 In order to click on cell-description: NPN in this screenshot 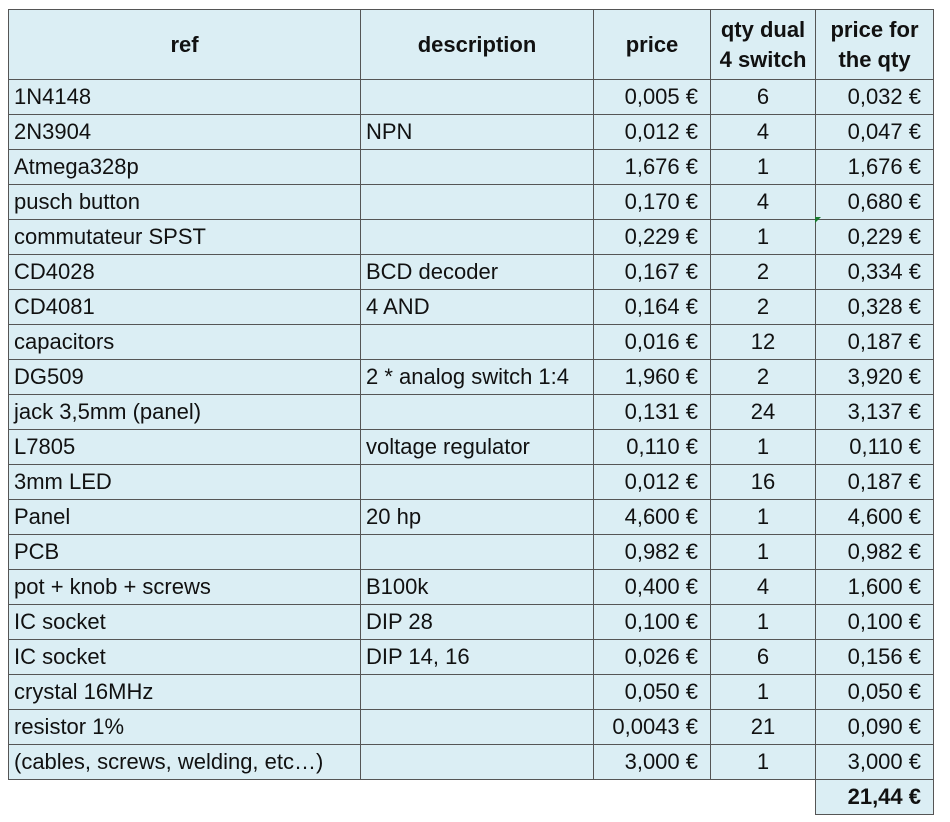, I will do `click(477, 132)`.